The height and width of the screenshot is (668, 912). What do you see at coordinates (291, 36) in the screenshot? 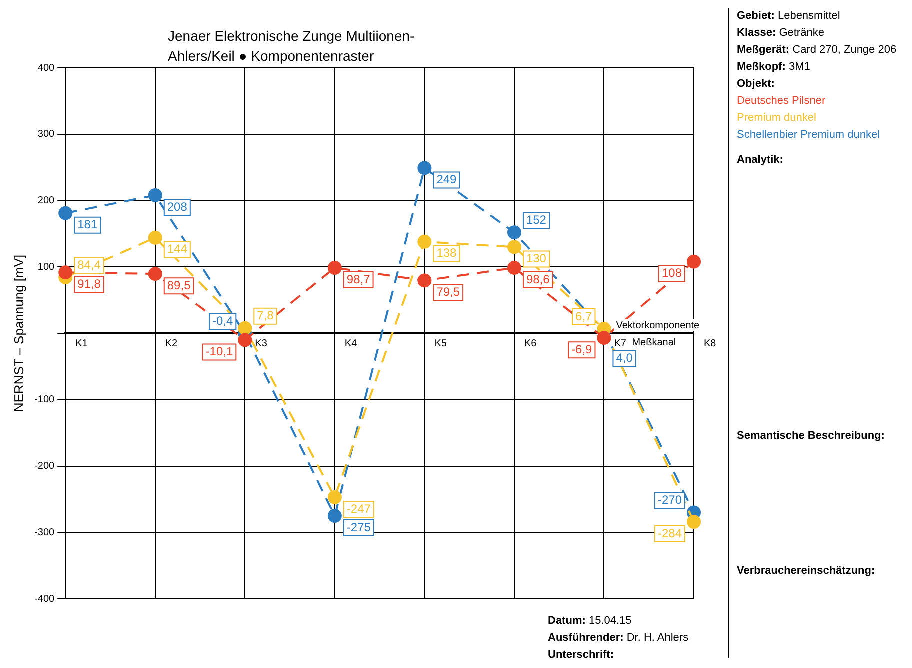
I see `chart-title: Jenaer Elektronische Zunge Multiionen-` at bounding box center [291, 36].